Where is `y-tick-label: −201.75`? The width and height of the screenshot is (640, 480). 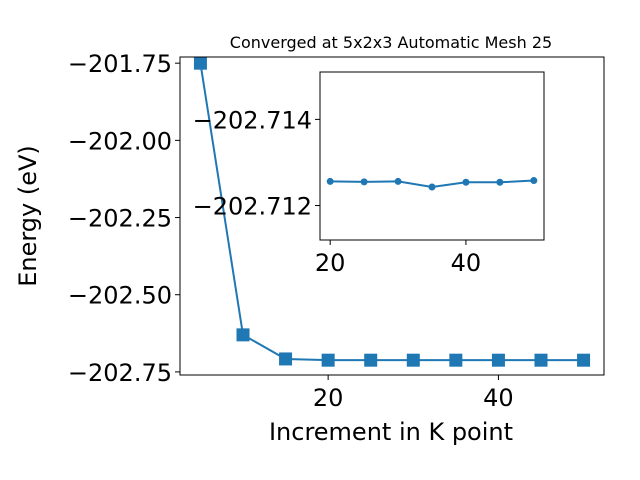
y-tick-label: −201.75 is located at coordinates (120, 64).